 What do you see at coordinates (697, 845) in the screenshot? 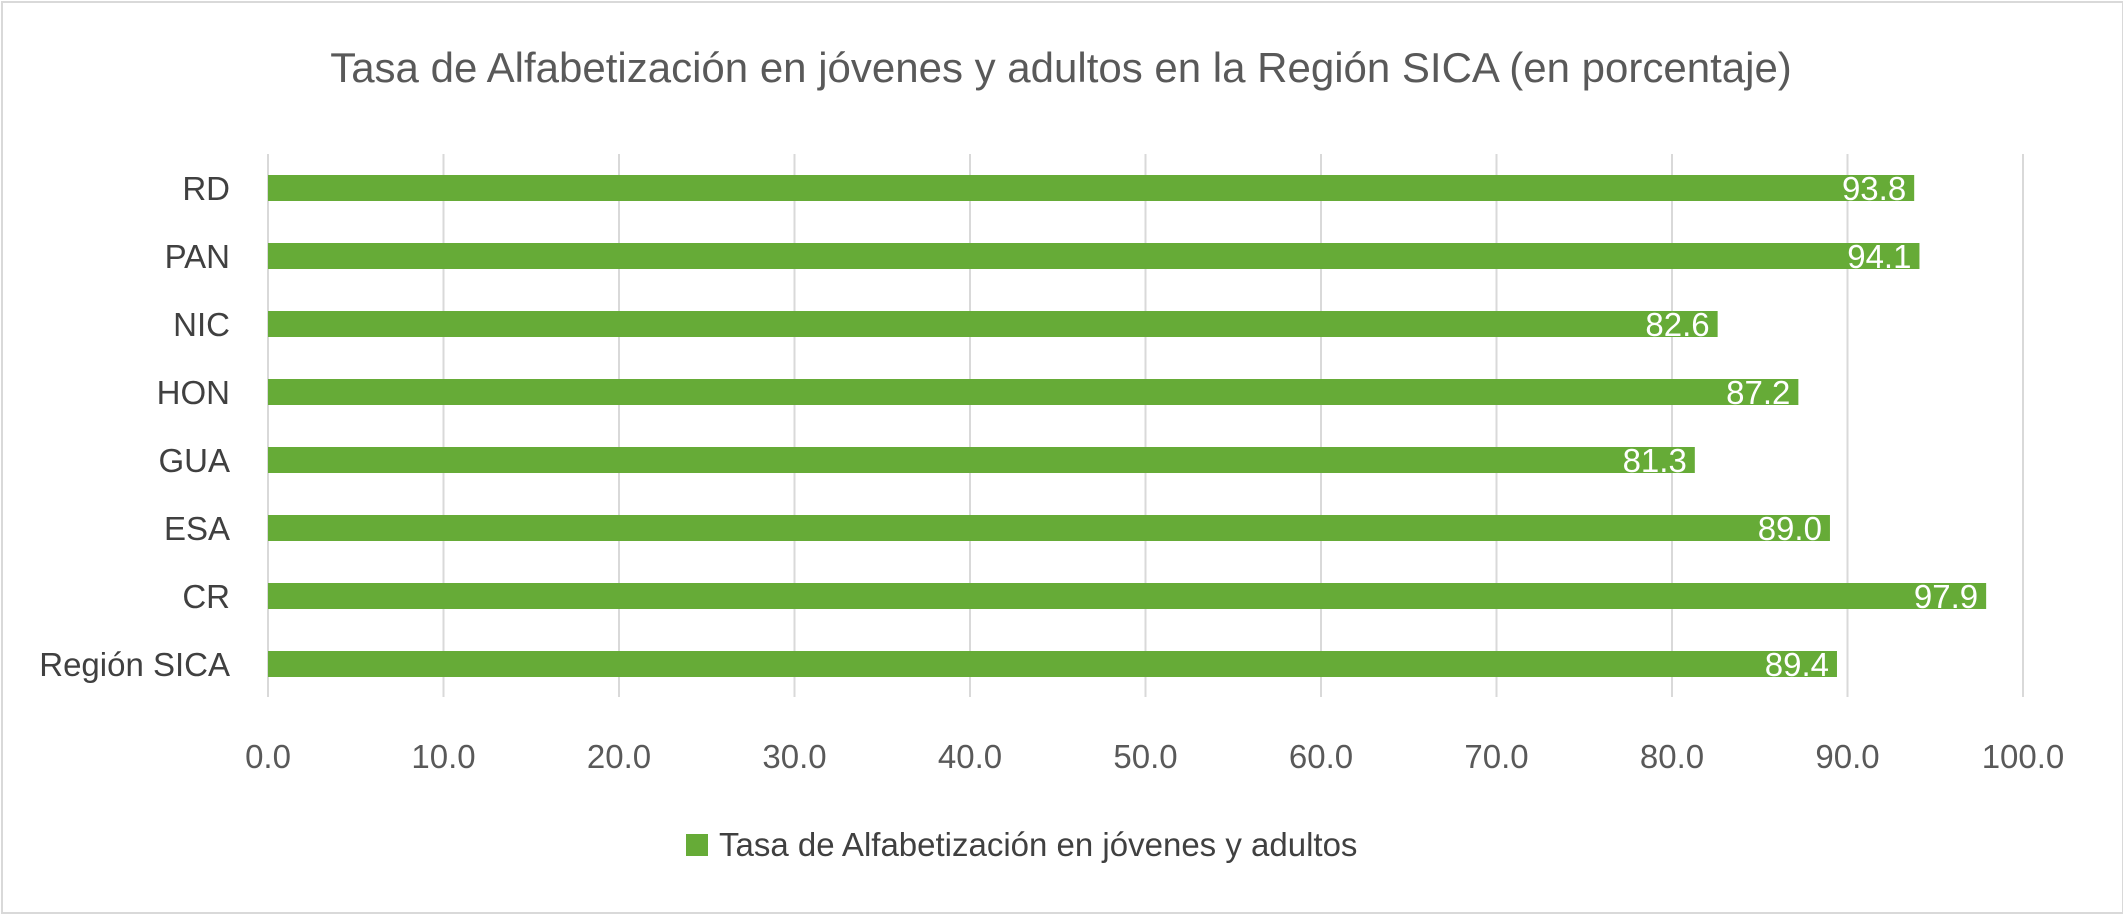
I see `legend-swatch` at bounding box center [697, 845].